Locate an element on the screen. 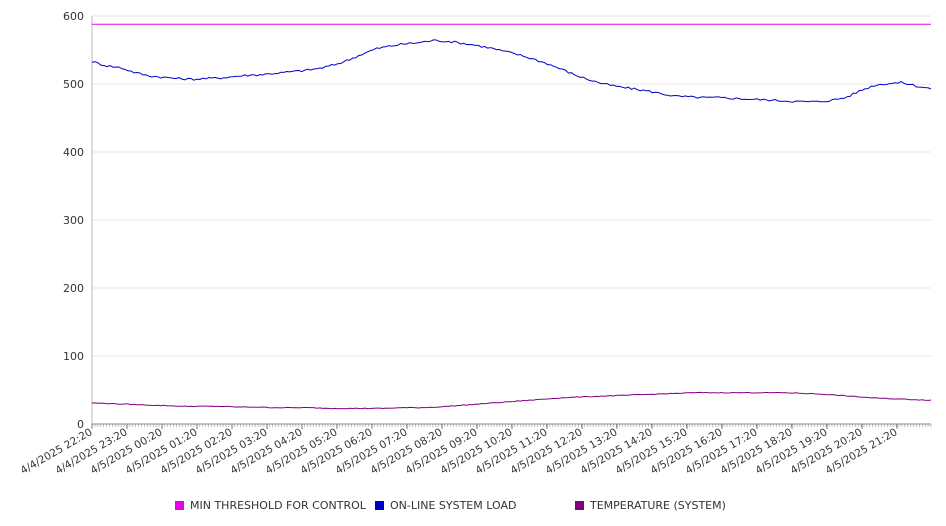 This screenshot has height=526, width=946. legend-label-system-load: ON-LINE SYSTEM LOAD is located at coordinates (453, 505).